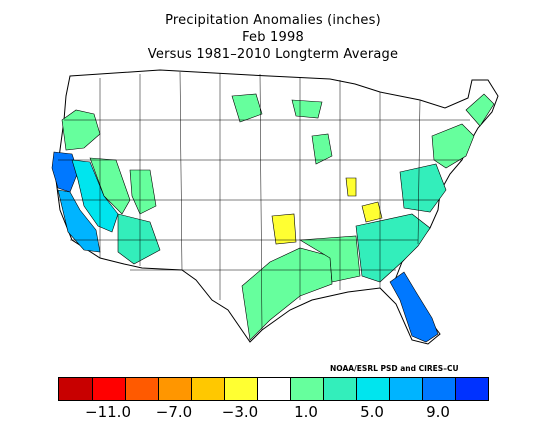 The height and width of the screenshot is (440, 546). What do you see at coordinates (247, 108) in the screenshot?
I see `region-montana-north` at bounding box center [247, 108].